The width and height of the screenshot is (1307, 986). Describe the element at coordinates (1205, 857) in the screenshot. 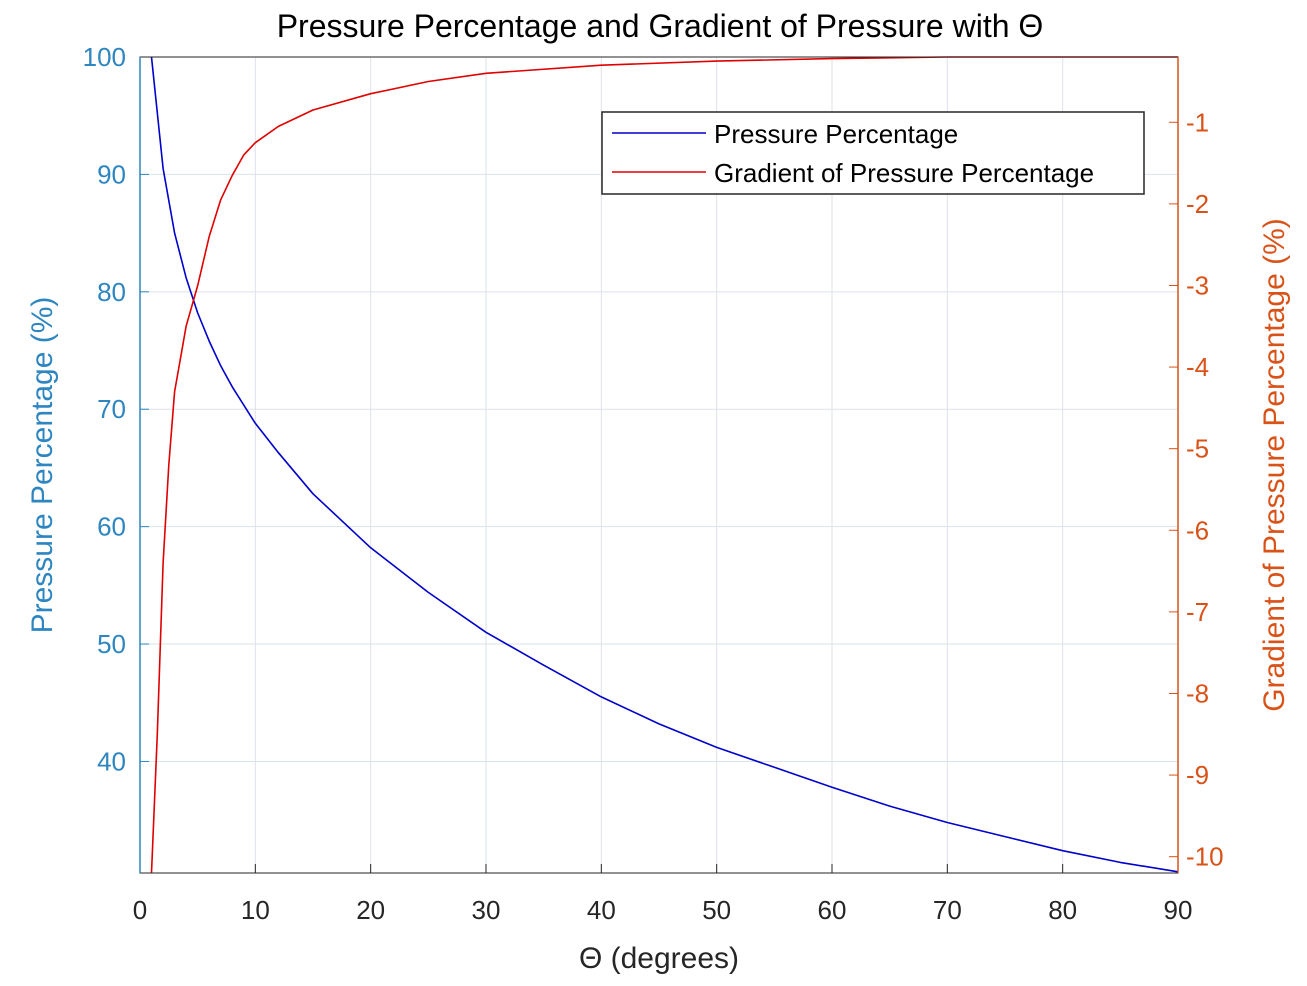

I see `y-right-tick-label: -10` at that location.